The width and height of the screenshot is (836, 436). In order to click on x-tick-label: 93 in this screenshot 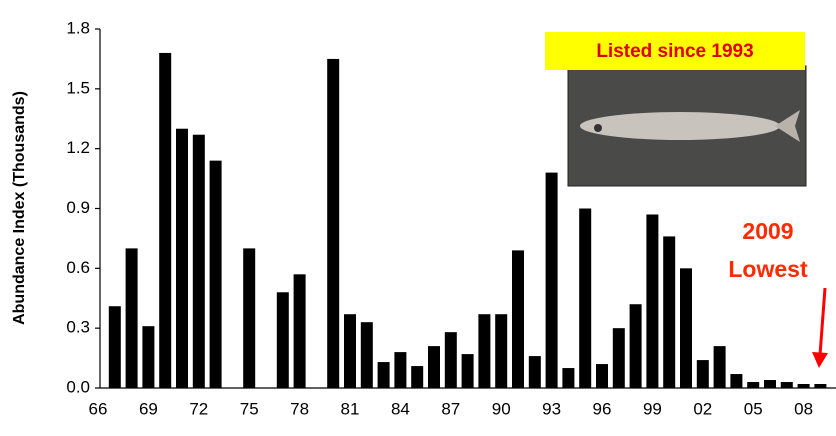, I will do `click(551, 408)`.